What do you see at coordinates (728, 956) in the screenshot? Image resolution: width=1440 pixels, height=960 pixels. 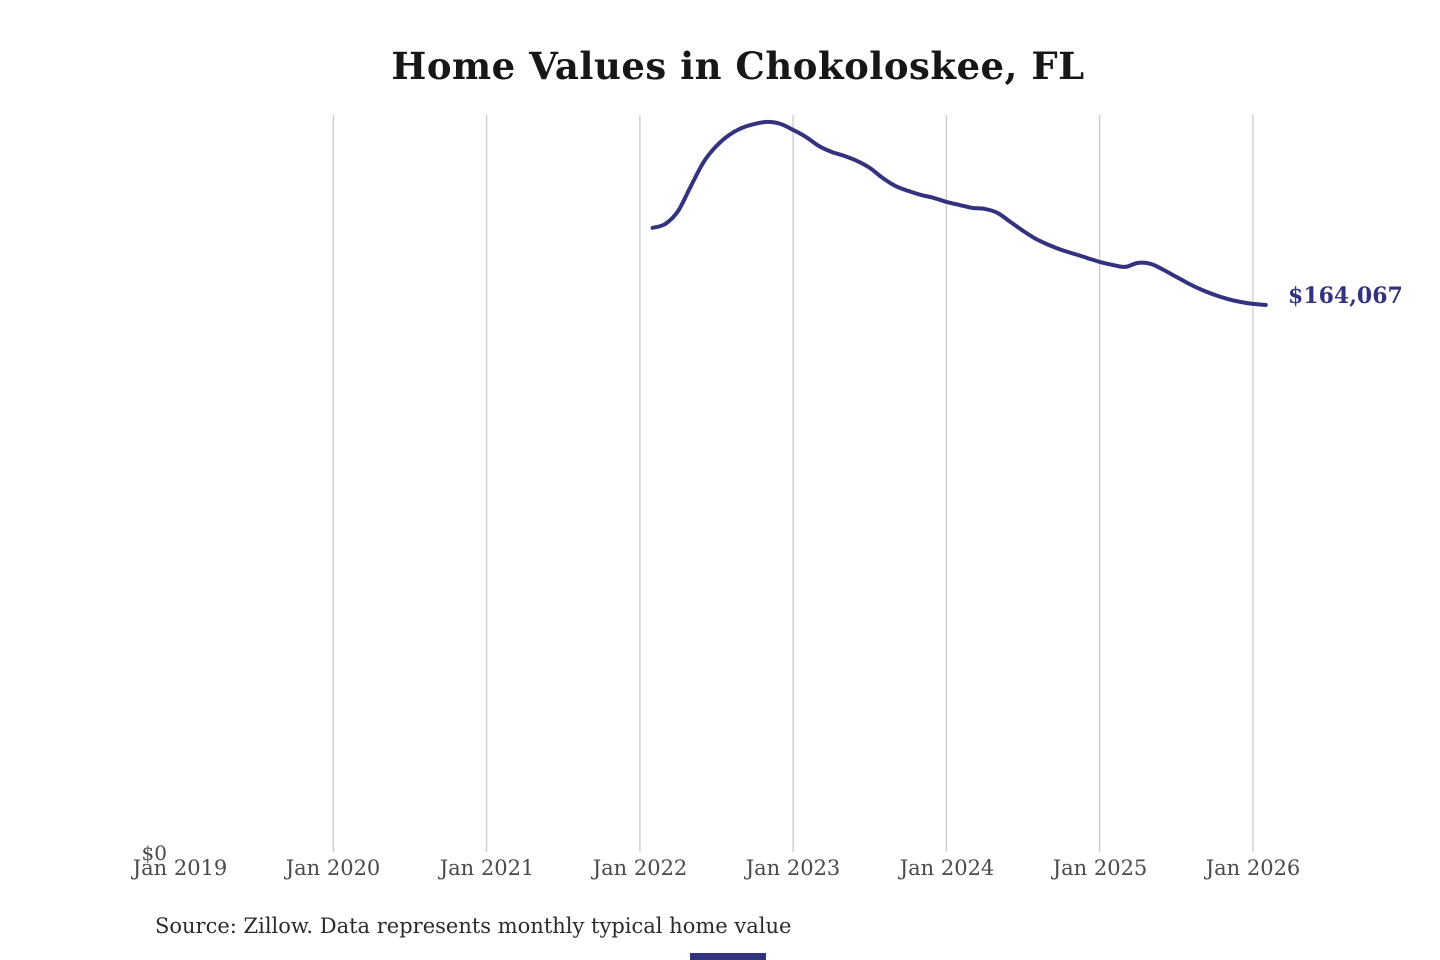 I see `bottom-partial-bar` at bounding box center [728, 956].